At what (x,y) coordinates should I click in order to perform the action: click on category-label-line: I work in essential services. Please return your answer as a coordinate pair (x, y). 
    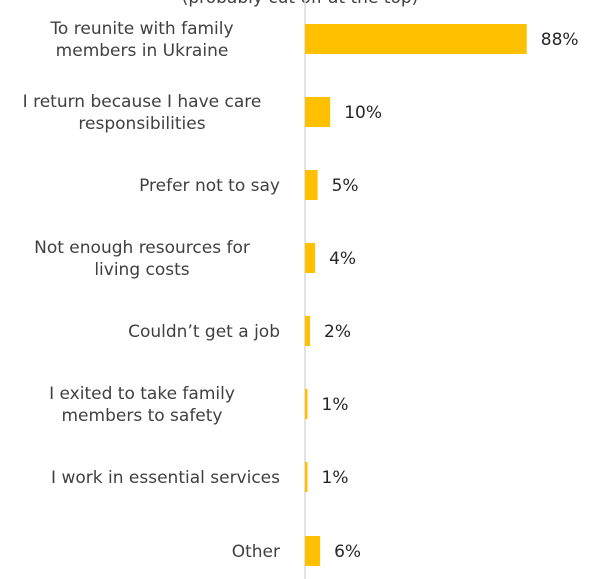
    Looking at the image, I should click on (165, 478).